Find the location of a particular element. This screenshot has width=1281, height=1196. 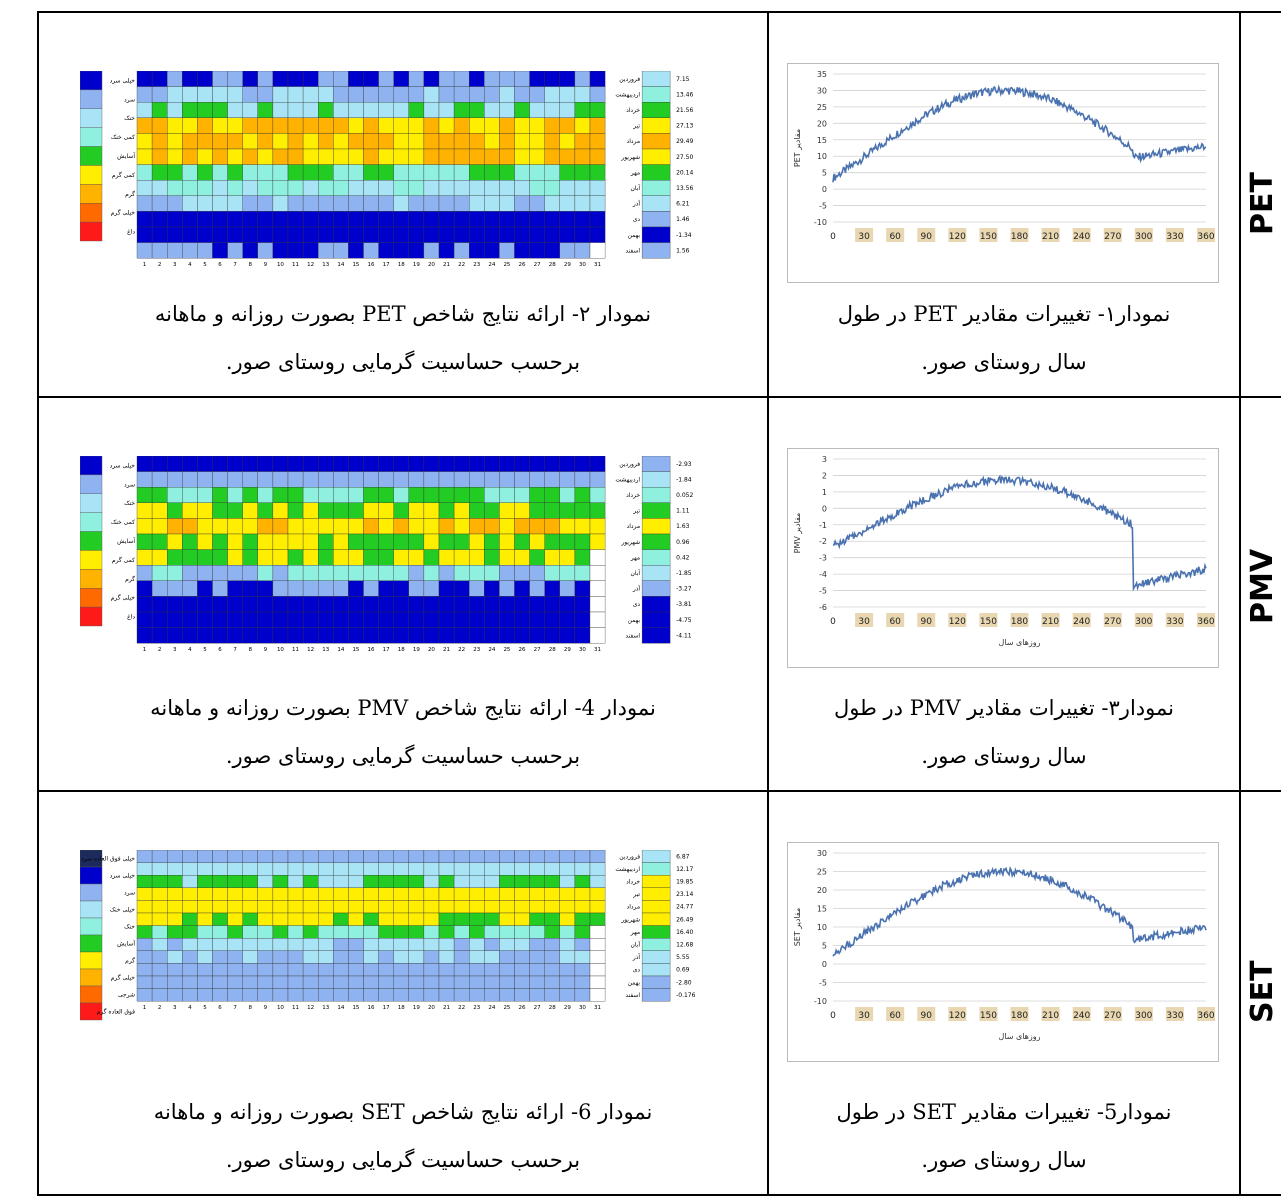

day-number-label: 17 is located at coordinates (386, 265).